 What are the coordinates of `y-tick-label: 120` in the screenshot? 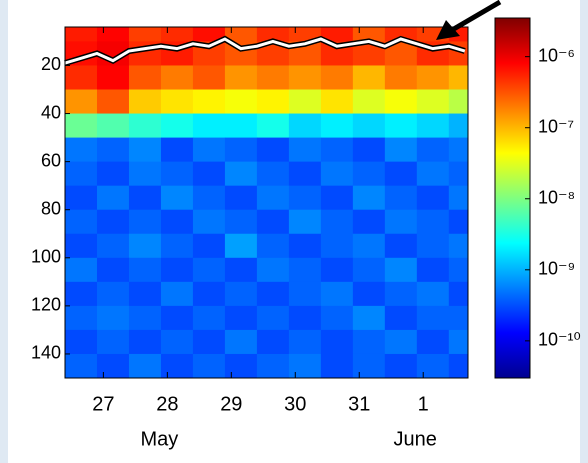 It's located at (46, 305).